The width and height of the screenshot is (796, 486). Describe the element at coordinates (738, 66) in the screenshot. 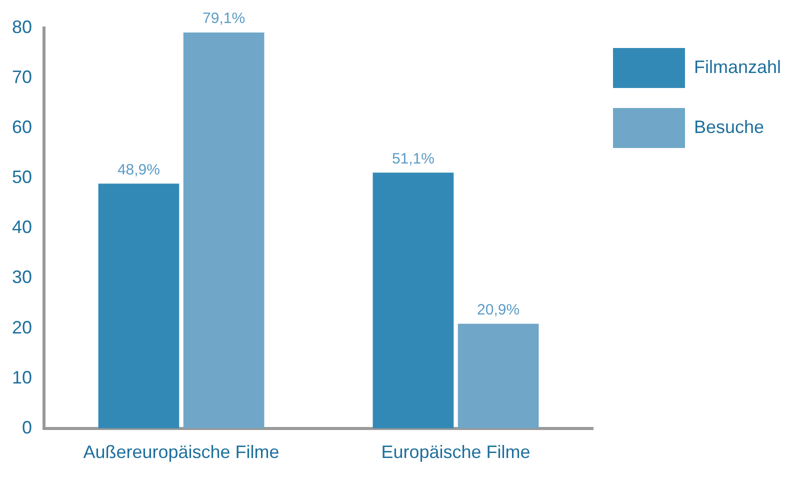

I see `legend-label: Filmanzahl` at that location.